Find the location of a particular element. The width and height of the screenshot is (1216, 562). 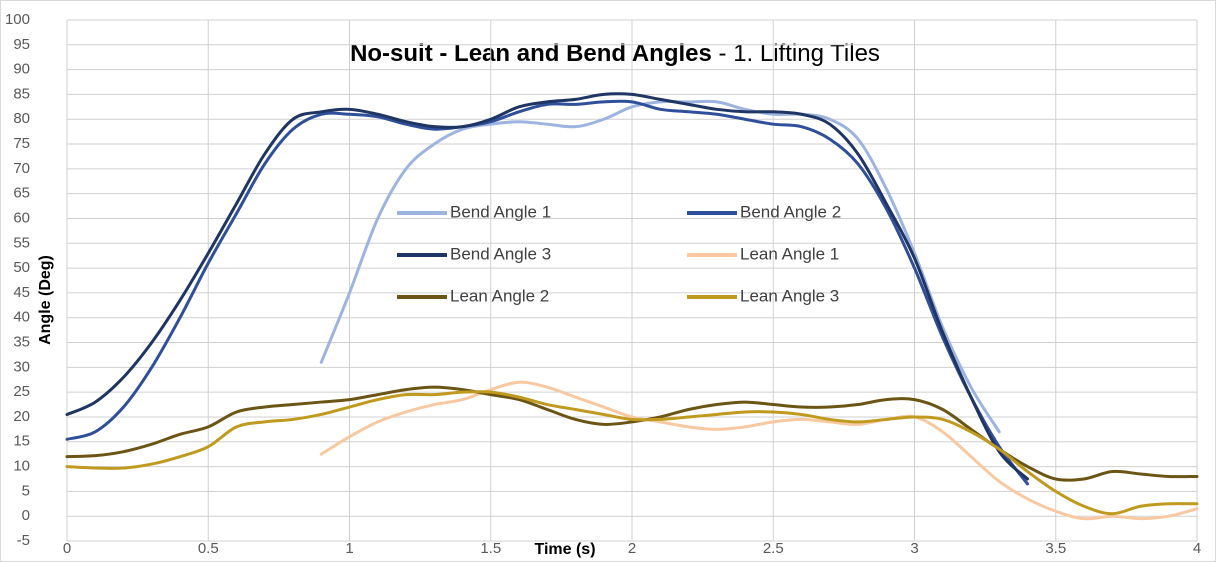

x-tick-label: 3.5 is located at coordinates (1055, 548).